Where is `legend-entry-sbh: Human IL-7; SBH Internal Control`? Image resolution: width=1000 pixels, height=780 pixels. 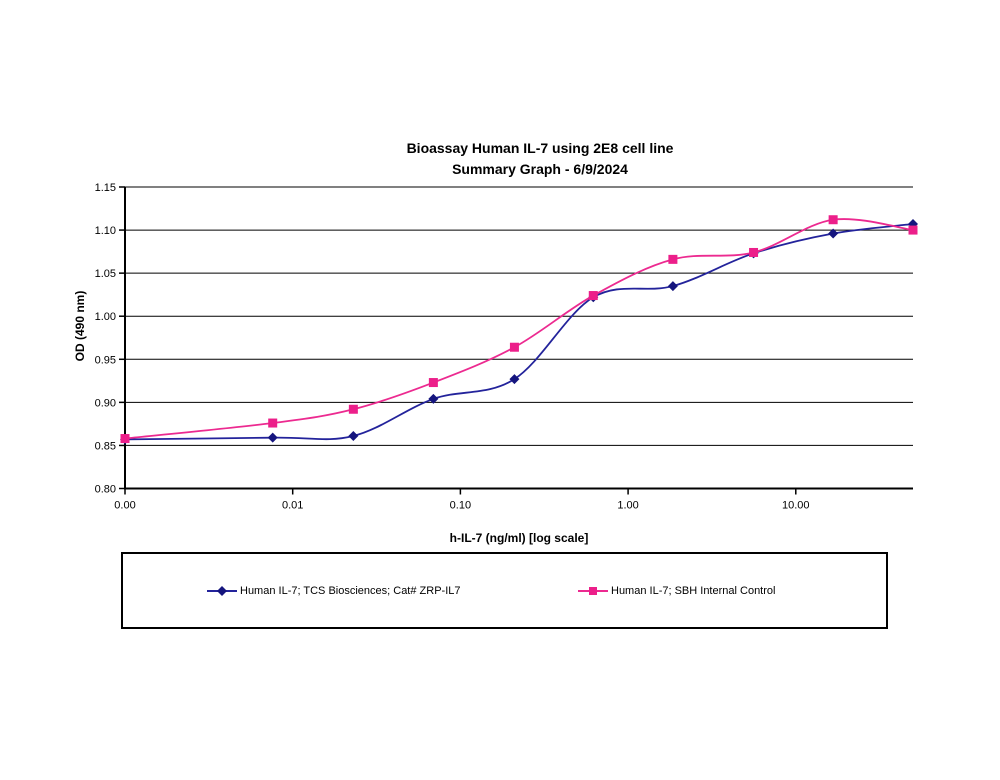
legend-entry-sbh: Human IL-7; SBH Internal Control is located at coordinates (676, 591).